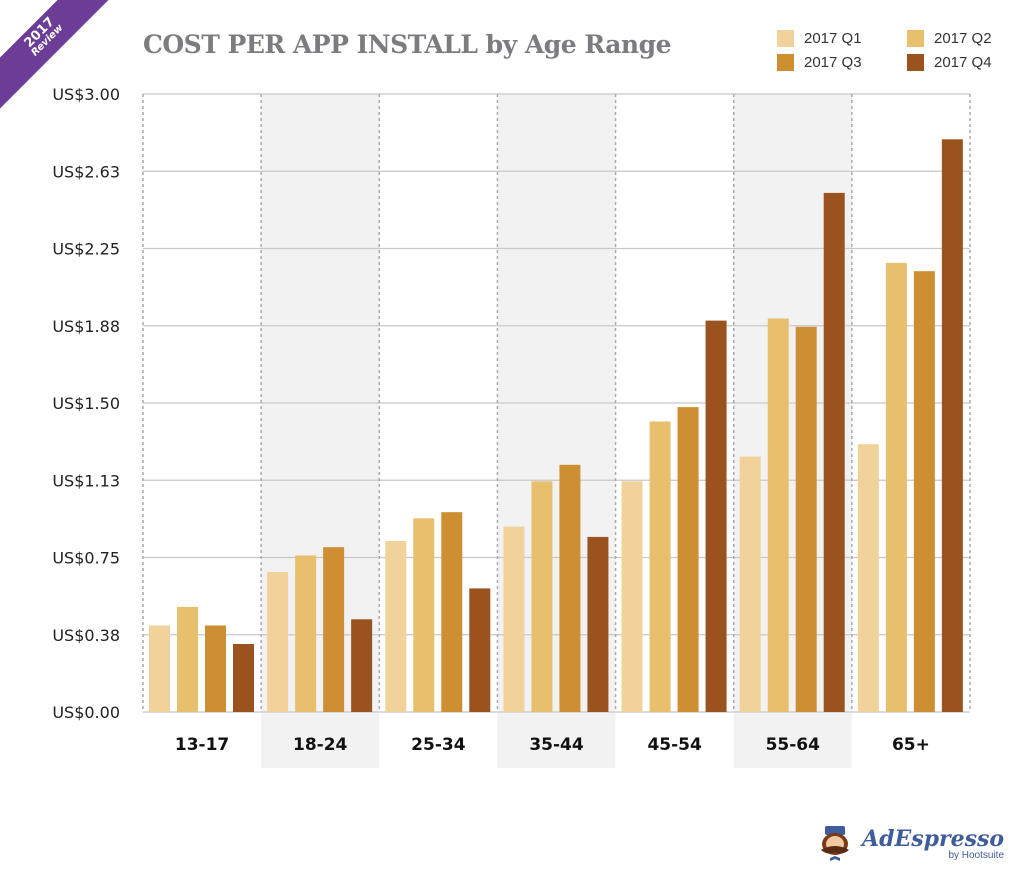  Describe the element at coordinates (556, 745) in the screenshot. I see `x-tick-label: 35-44` at that location.